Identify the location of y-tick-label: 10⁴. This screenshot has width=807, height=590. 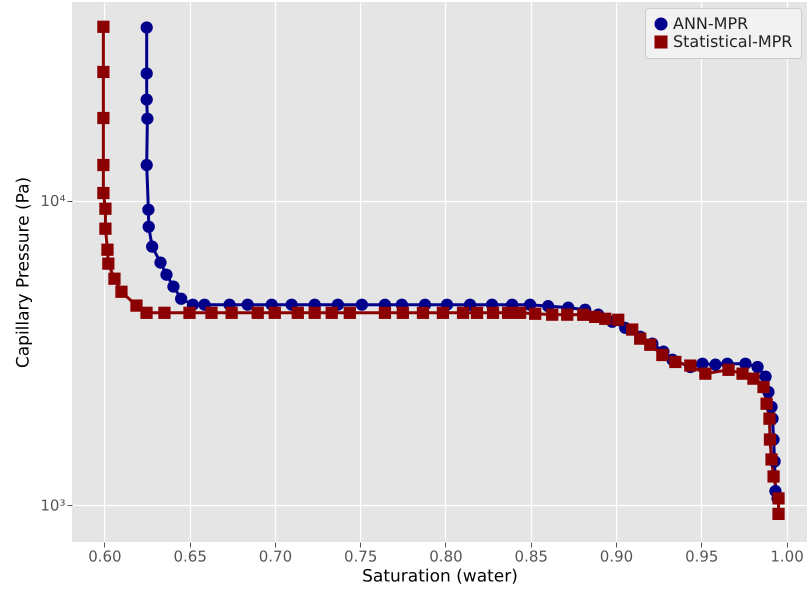
(53, 201).